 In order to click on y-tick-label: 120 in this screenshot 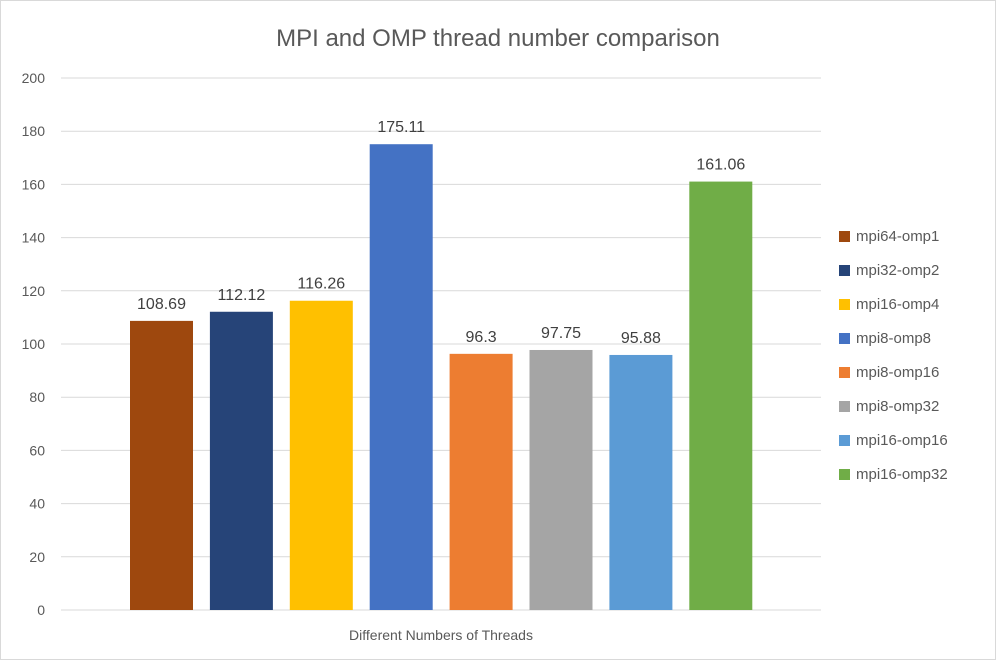, I will do `click(34, 291)`.